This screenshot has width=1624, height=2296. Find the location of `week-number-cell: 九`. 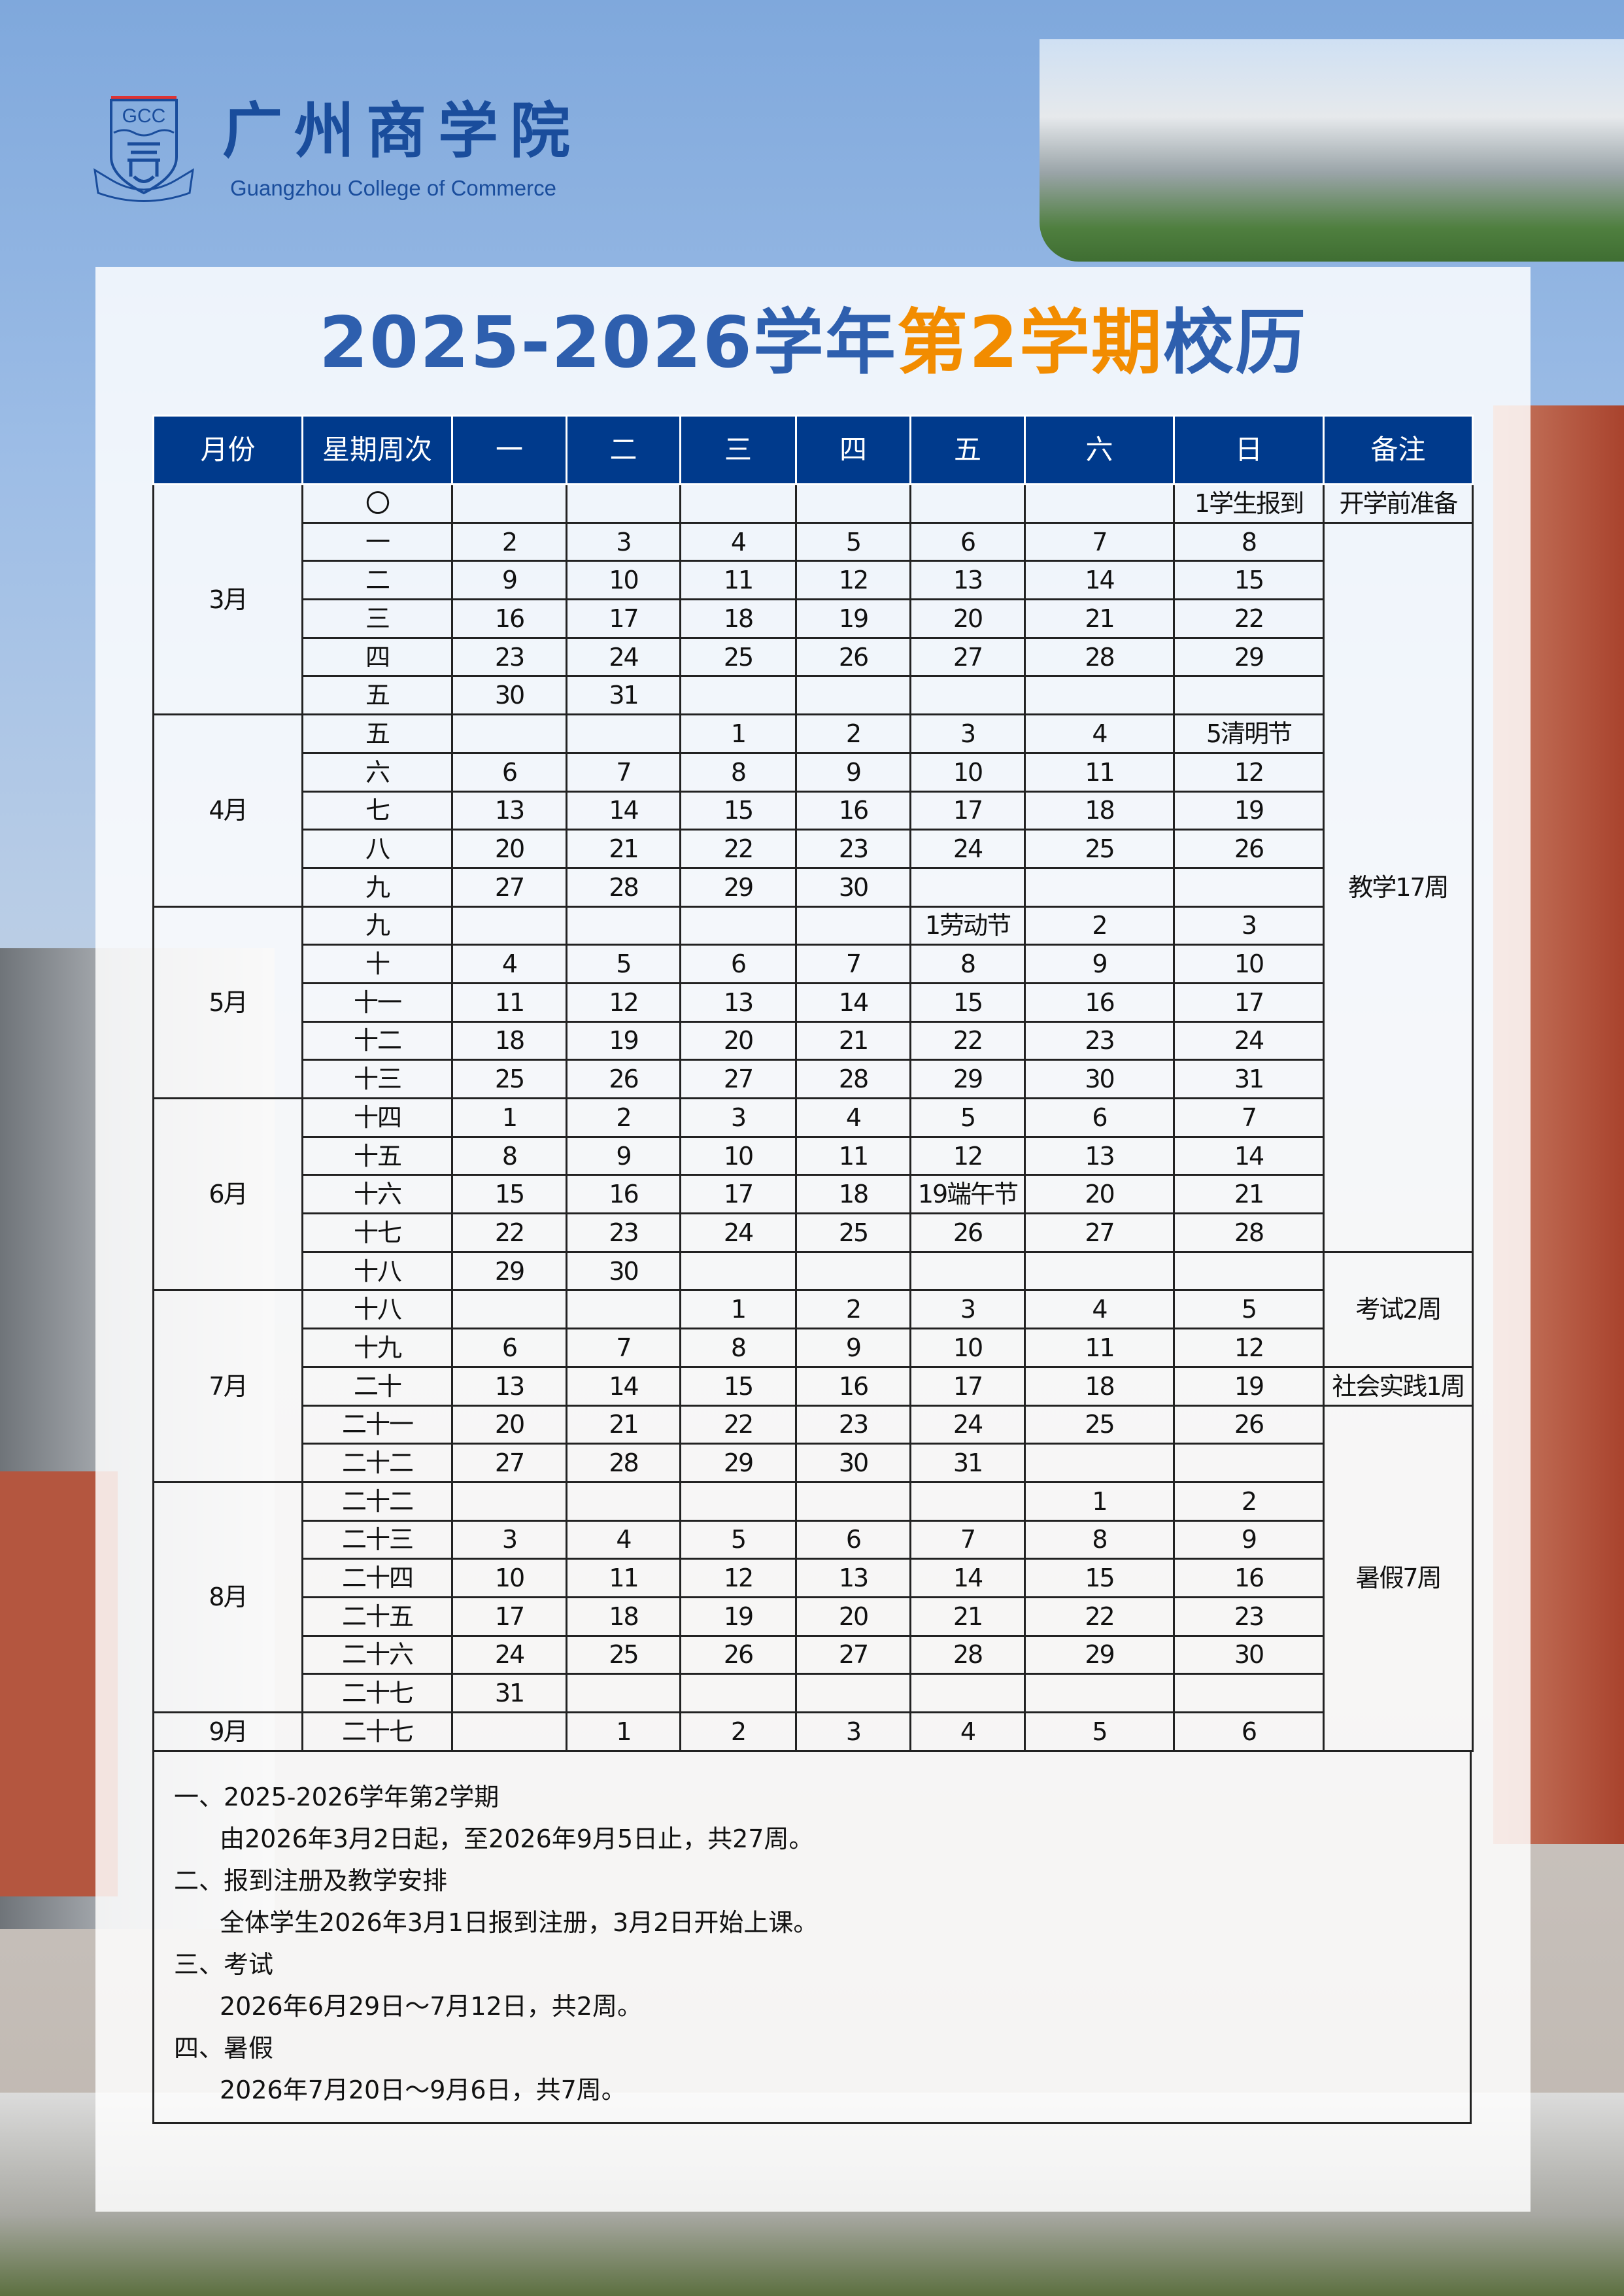

week-number-cell: 九 is located at coordinates (377, 887).